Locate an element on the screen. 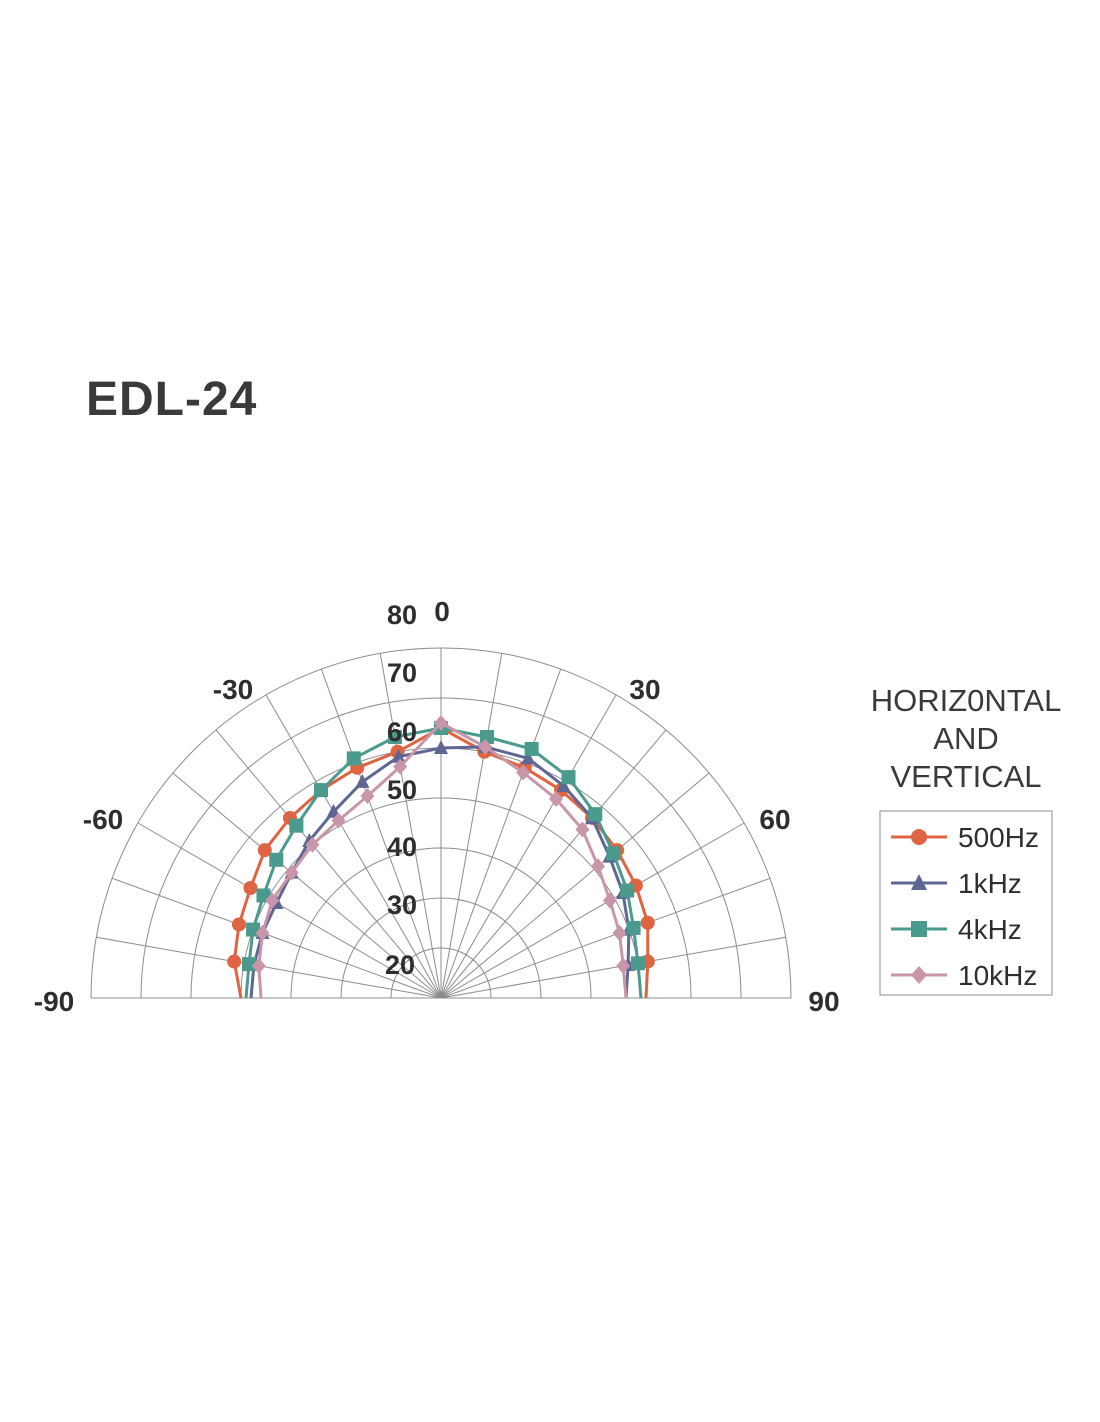 The image size is (1100, 1422). legend-item-500Hz: 500Hz is located at coordinates (965, 837).